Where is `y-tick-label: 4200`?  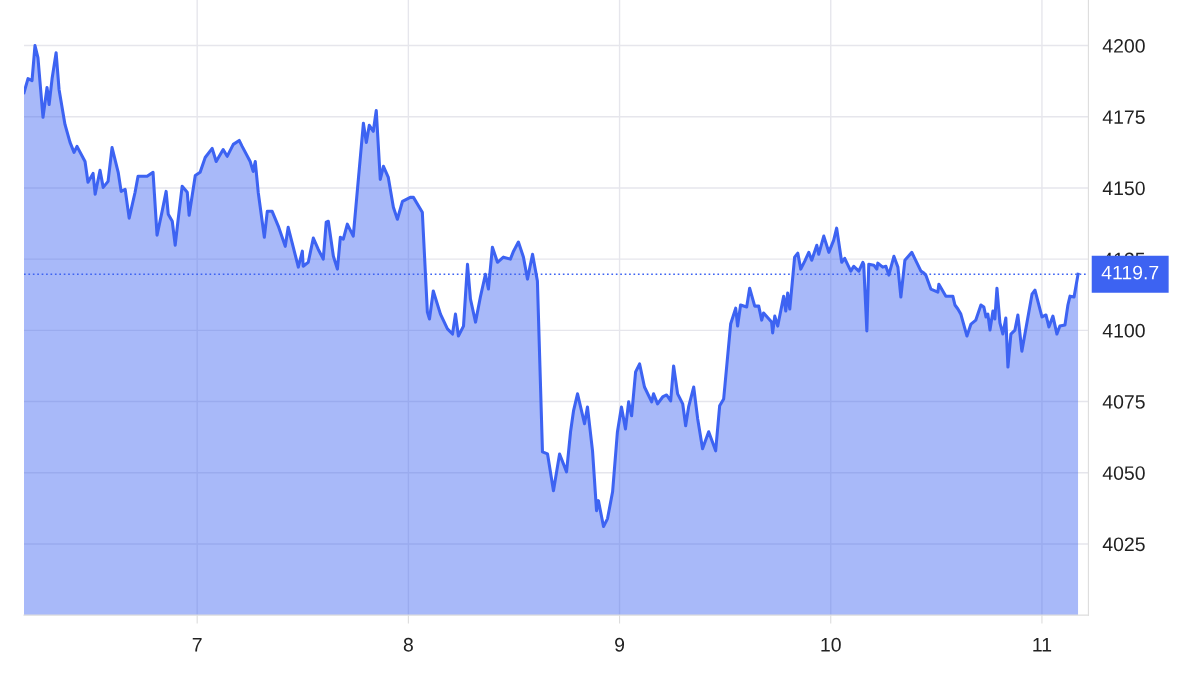
y-tick-label: 4200 is located at coordinates (1123, 46).